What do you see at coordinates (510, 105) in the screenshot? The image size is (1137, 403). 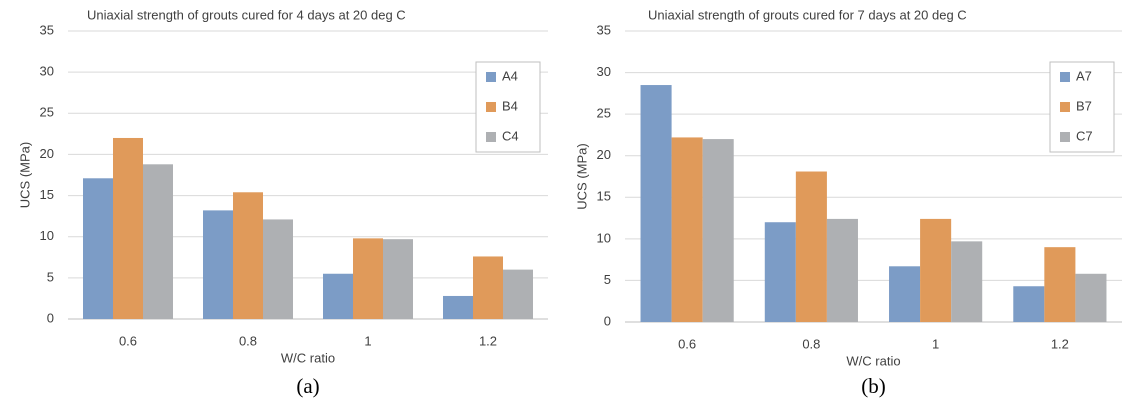 I see `legend-label: B4` at bounding box center [510, 105].